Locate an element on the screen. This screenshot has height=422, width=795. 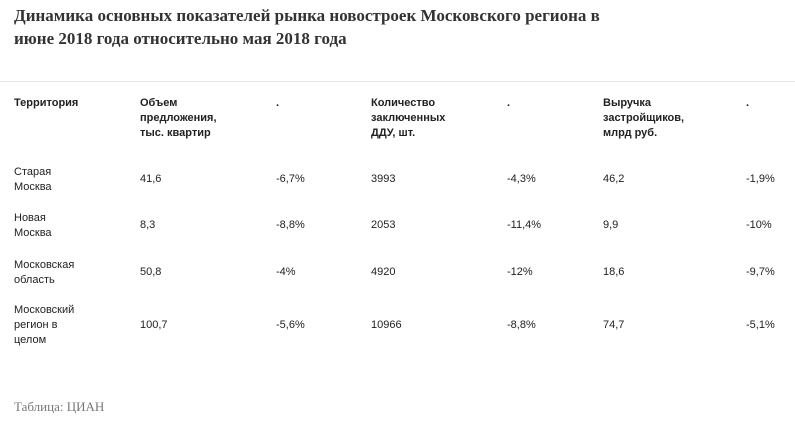
table-cell: 10966 is located at coordinates (386, 325).